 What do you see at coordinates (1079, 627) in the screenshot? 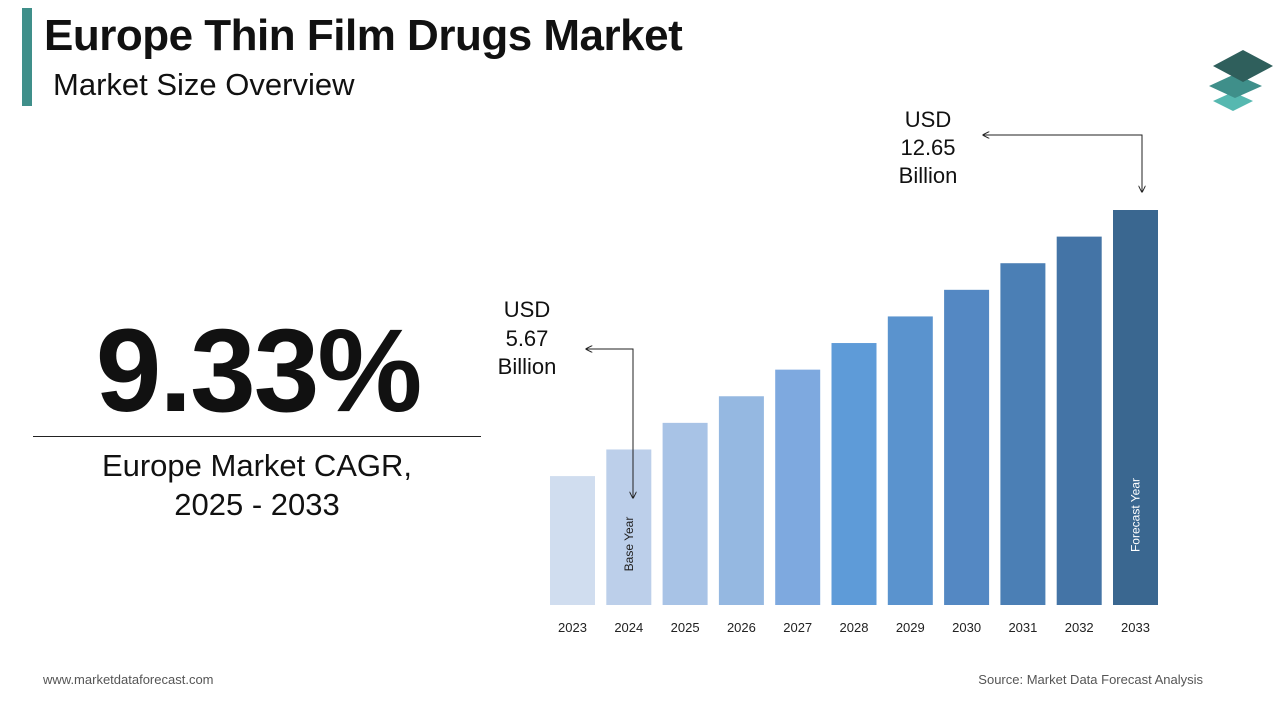
I see `x-tick-2032: 2032` at bounding box center [1079, 627].